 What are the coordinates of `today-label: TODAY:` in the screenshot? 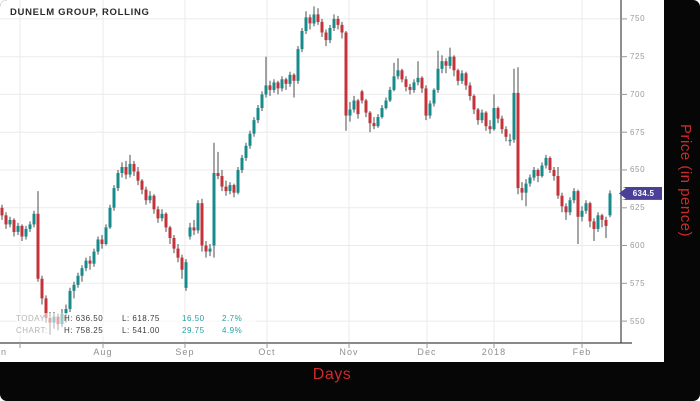 It's located at (32, 318).